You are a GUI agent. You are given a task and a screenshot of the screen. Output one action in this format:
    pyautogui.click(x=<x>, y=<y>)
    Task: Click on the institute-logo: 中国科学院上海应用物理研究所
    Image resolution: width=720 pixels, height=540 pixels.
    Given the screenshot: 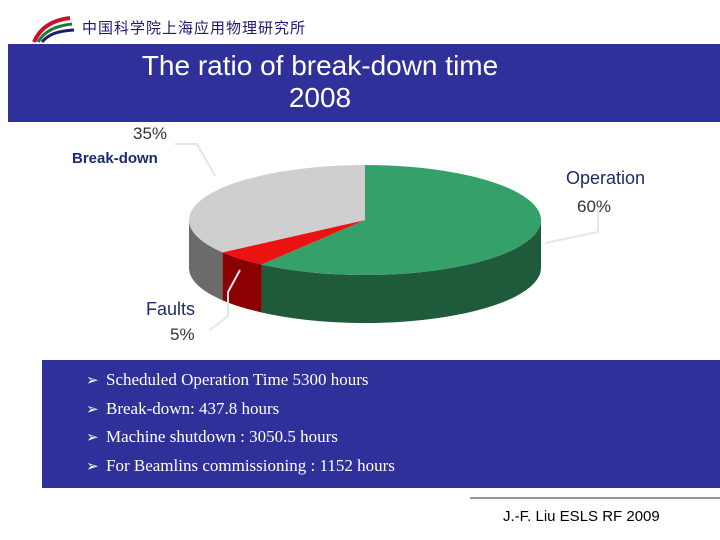 What is the action you would take?
    pyautogui.click(x=180, y=30)
    